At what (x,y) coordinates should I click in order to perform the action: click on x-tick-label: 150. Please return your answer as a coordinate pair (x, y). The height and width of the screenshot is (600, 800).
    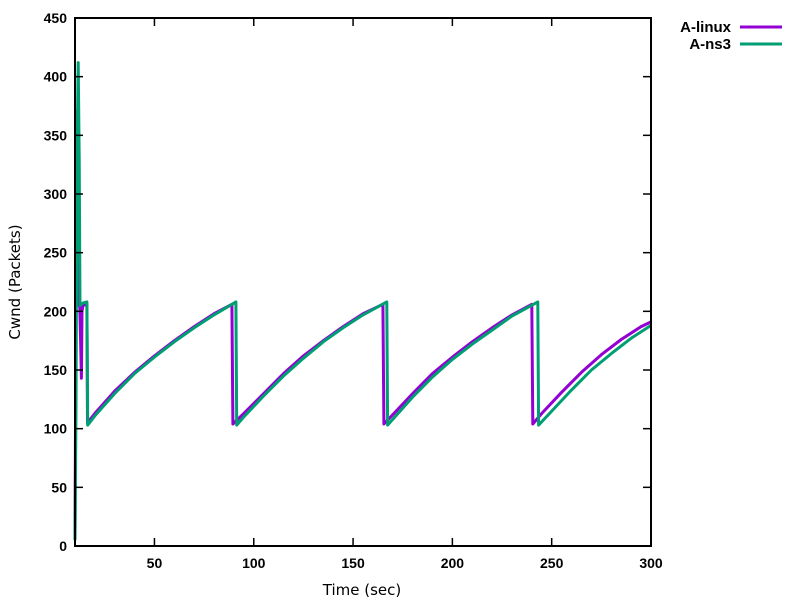
    Looking at the image, I should click on (353, 563).